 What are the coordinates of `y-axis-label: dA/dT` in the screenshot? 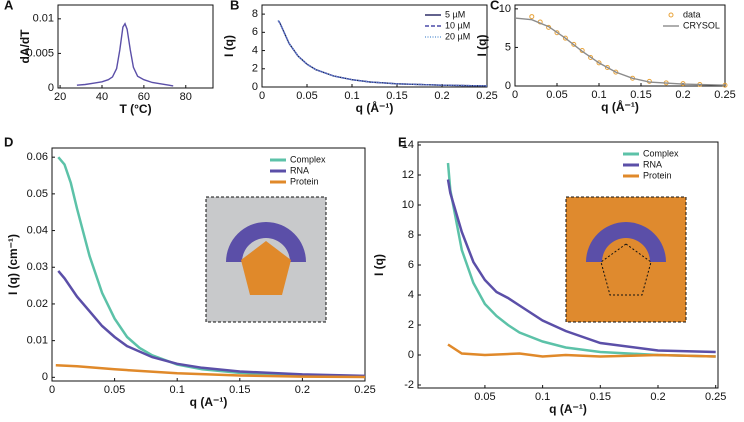 It's located at (25, 46).